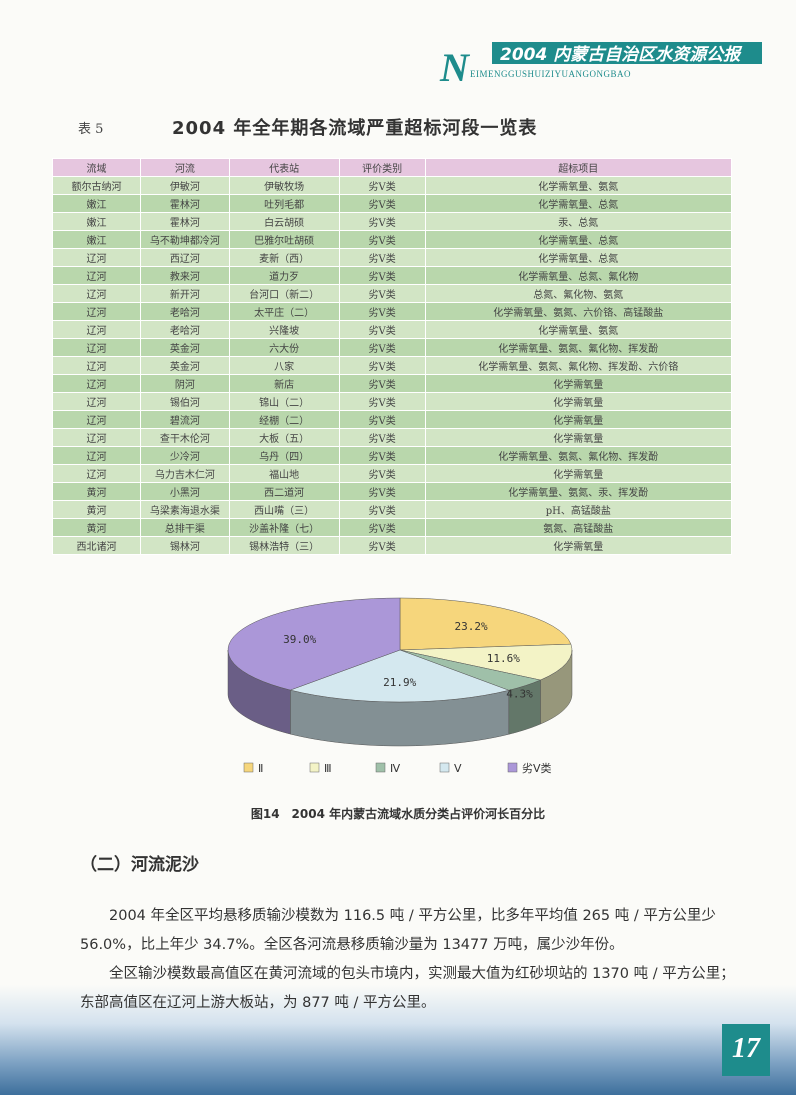 This screenshot has width=796, height=1095. I want to click on table-cell: 化学需氧量、氨氮、汞、挥发酚, so click(578, 491).